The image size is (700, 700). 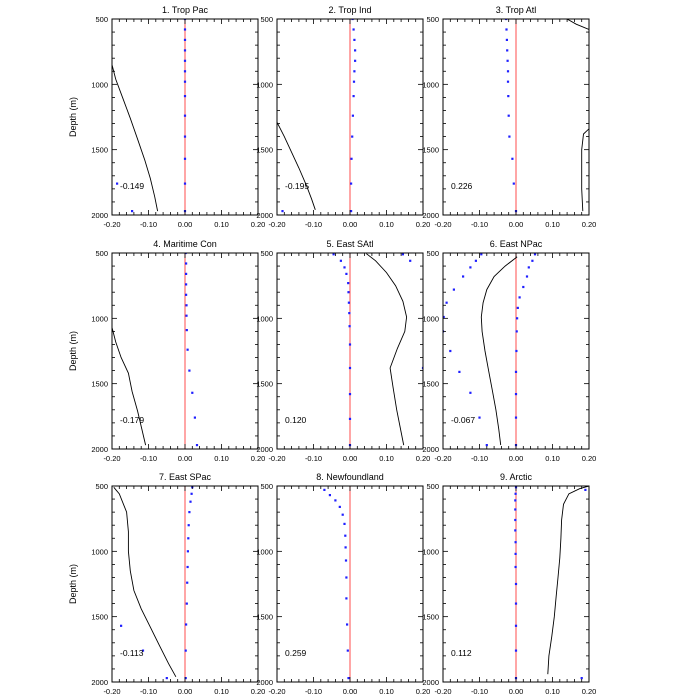 What do you see at coordinates (296, 420) in the screenshot?
I see `panel-value-label: 0.120` at bounding box center [296, 420].